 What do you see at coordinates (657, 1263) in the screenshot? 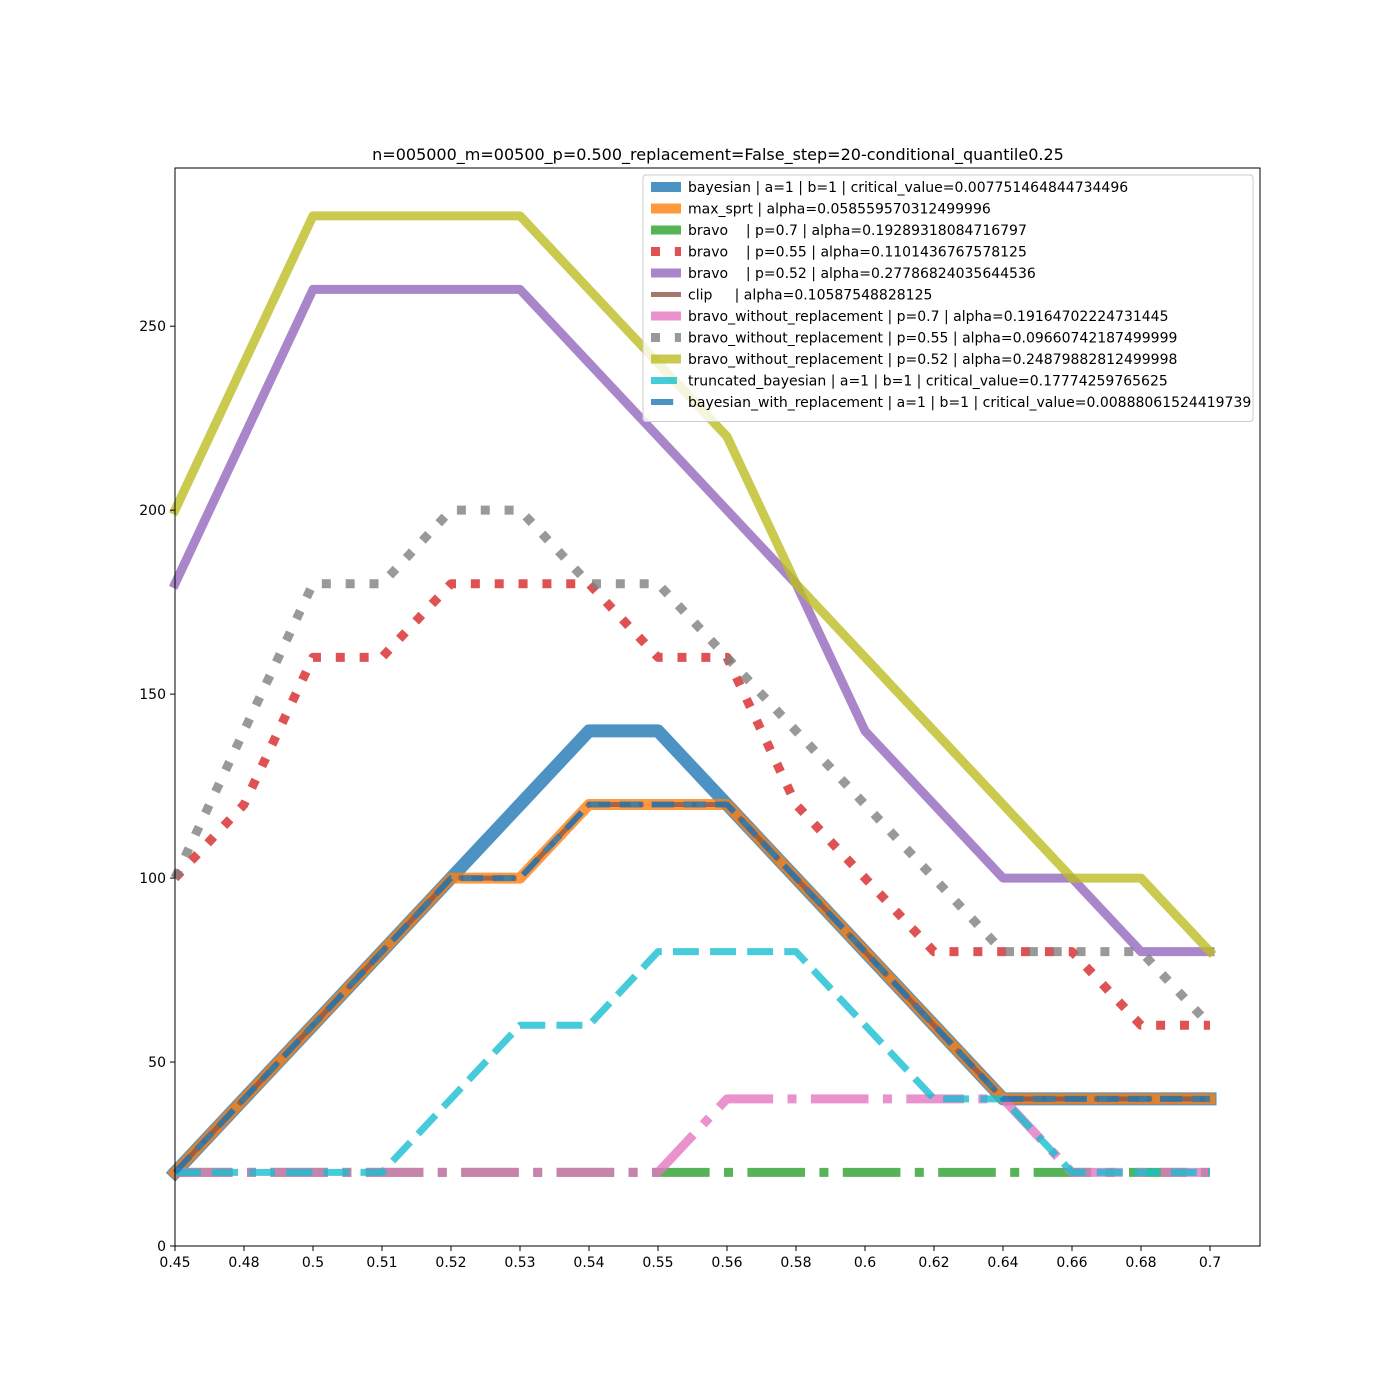
I see `x-tick-label: 0.55` at bounding box center [657, 1263].